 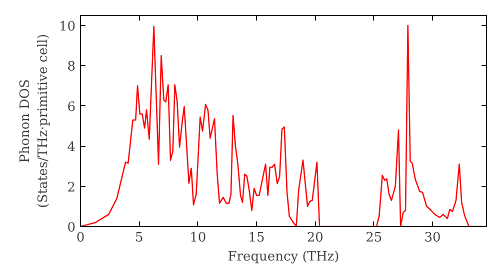 I want to click on y-tick-label: 4, so click(x=71, y=148).